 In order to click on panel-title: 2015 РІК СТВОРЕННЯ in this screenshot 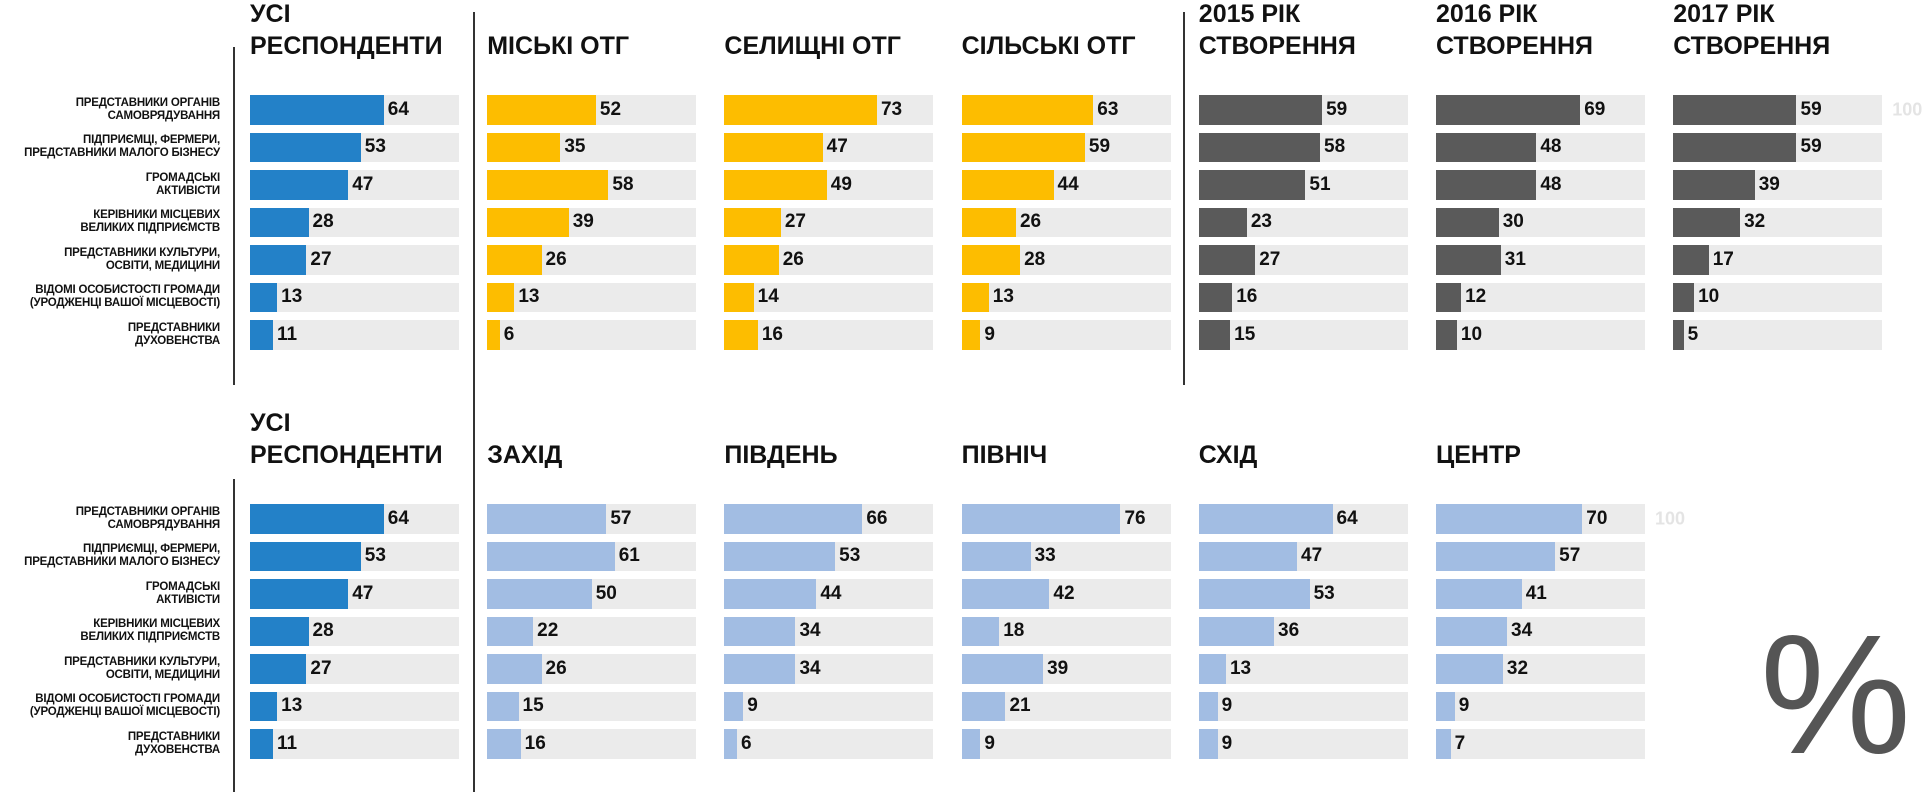, I will do `click(1277, 30)`.